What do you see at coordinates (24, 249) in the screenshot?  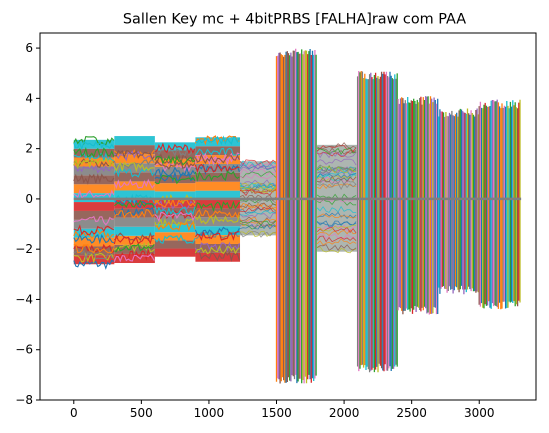 I see `y-tick-label: −2` at bounding box center [24, 249].